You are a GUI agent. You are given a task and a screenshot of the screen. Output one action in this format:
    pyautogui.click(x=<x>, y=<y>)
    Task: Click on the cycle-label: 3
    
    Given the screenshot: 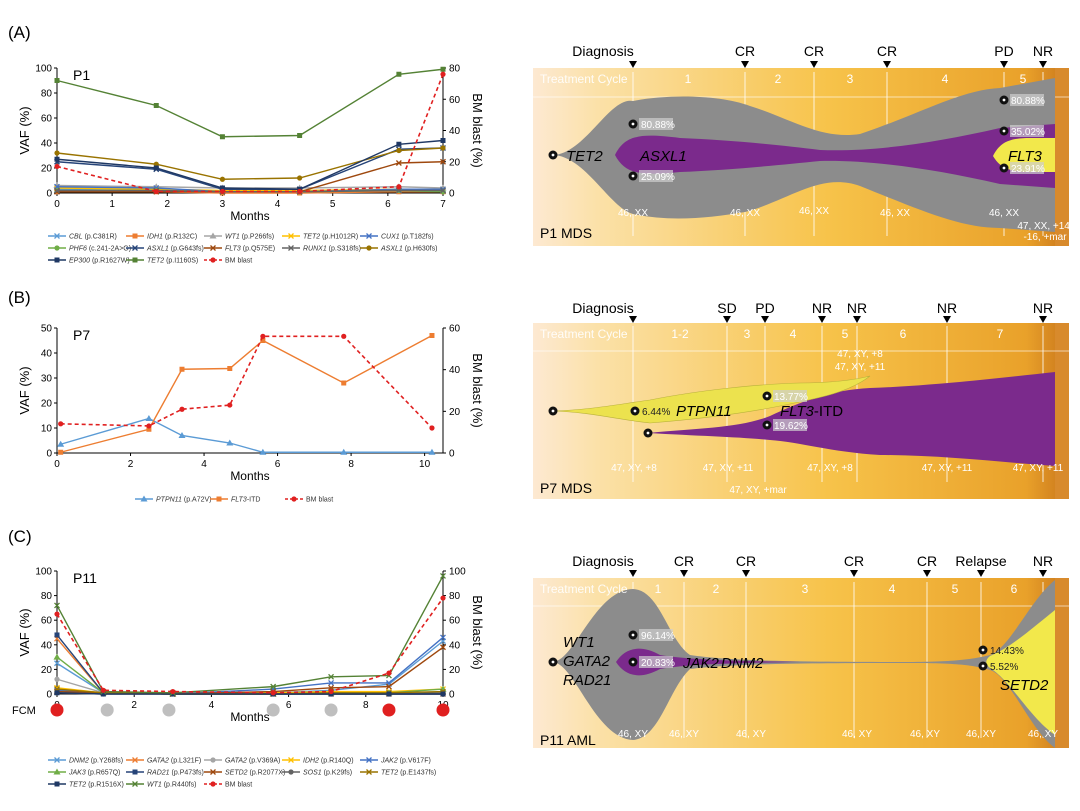 What is the action you would take?
    pyautogui.click(x=850, y=79)
    